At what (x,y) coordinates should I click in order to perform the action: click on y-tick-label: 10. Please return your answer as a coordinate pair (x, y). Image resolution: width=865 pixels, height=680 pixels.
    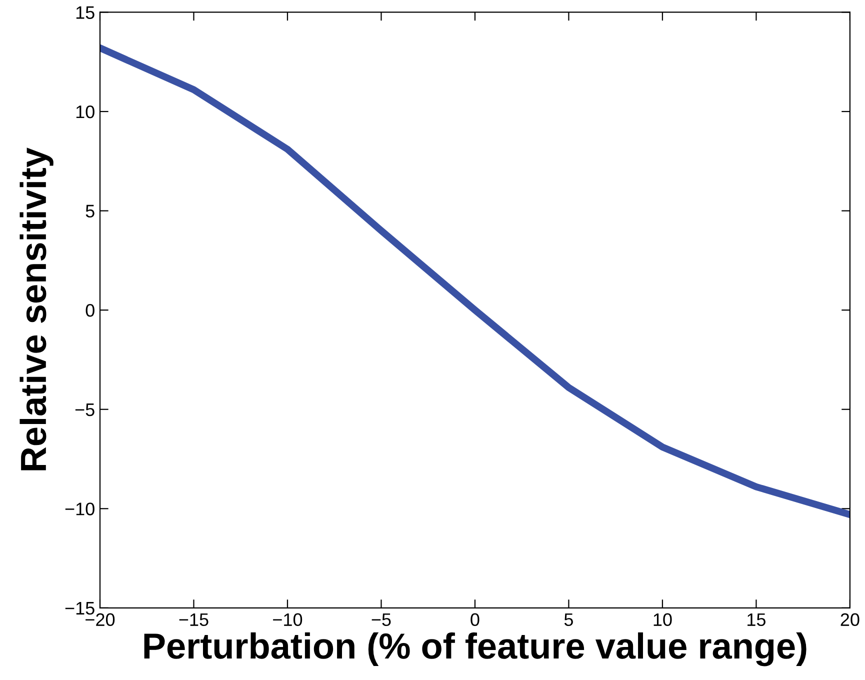
    Looking at the image, I should click on (85, 111).